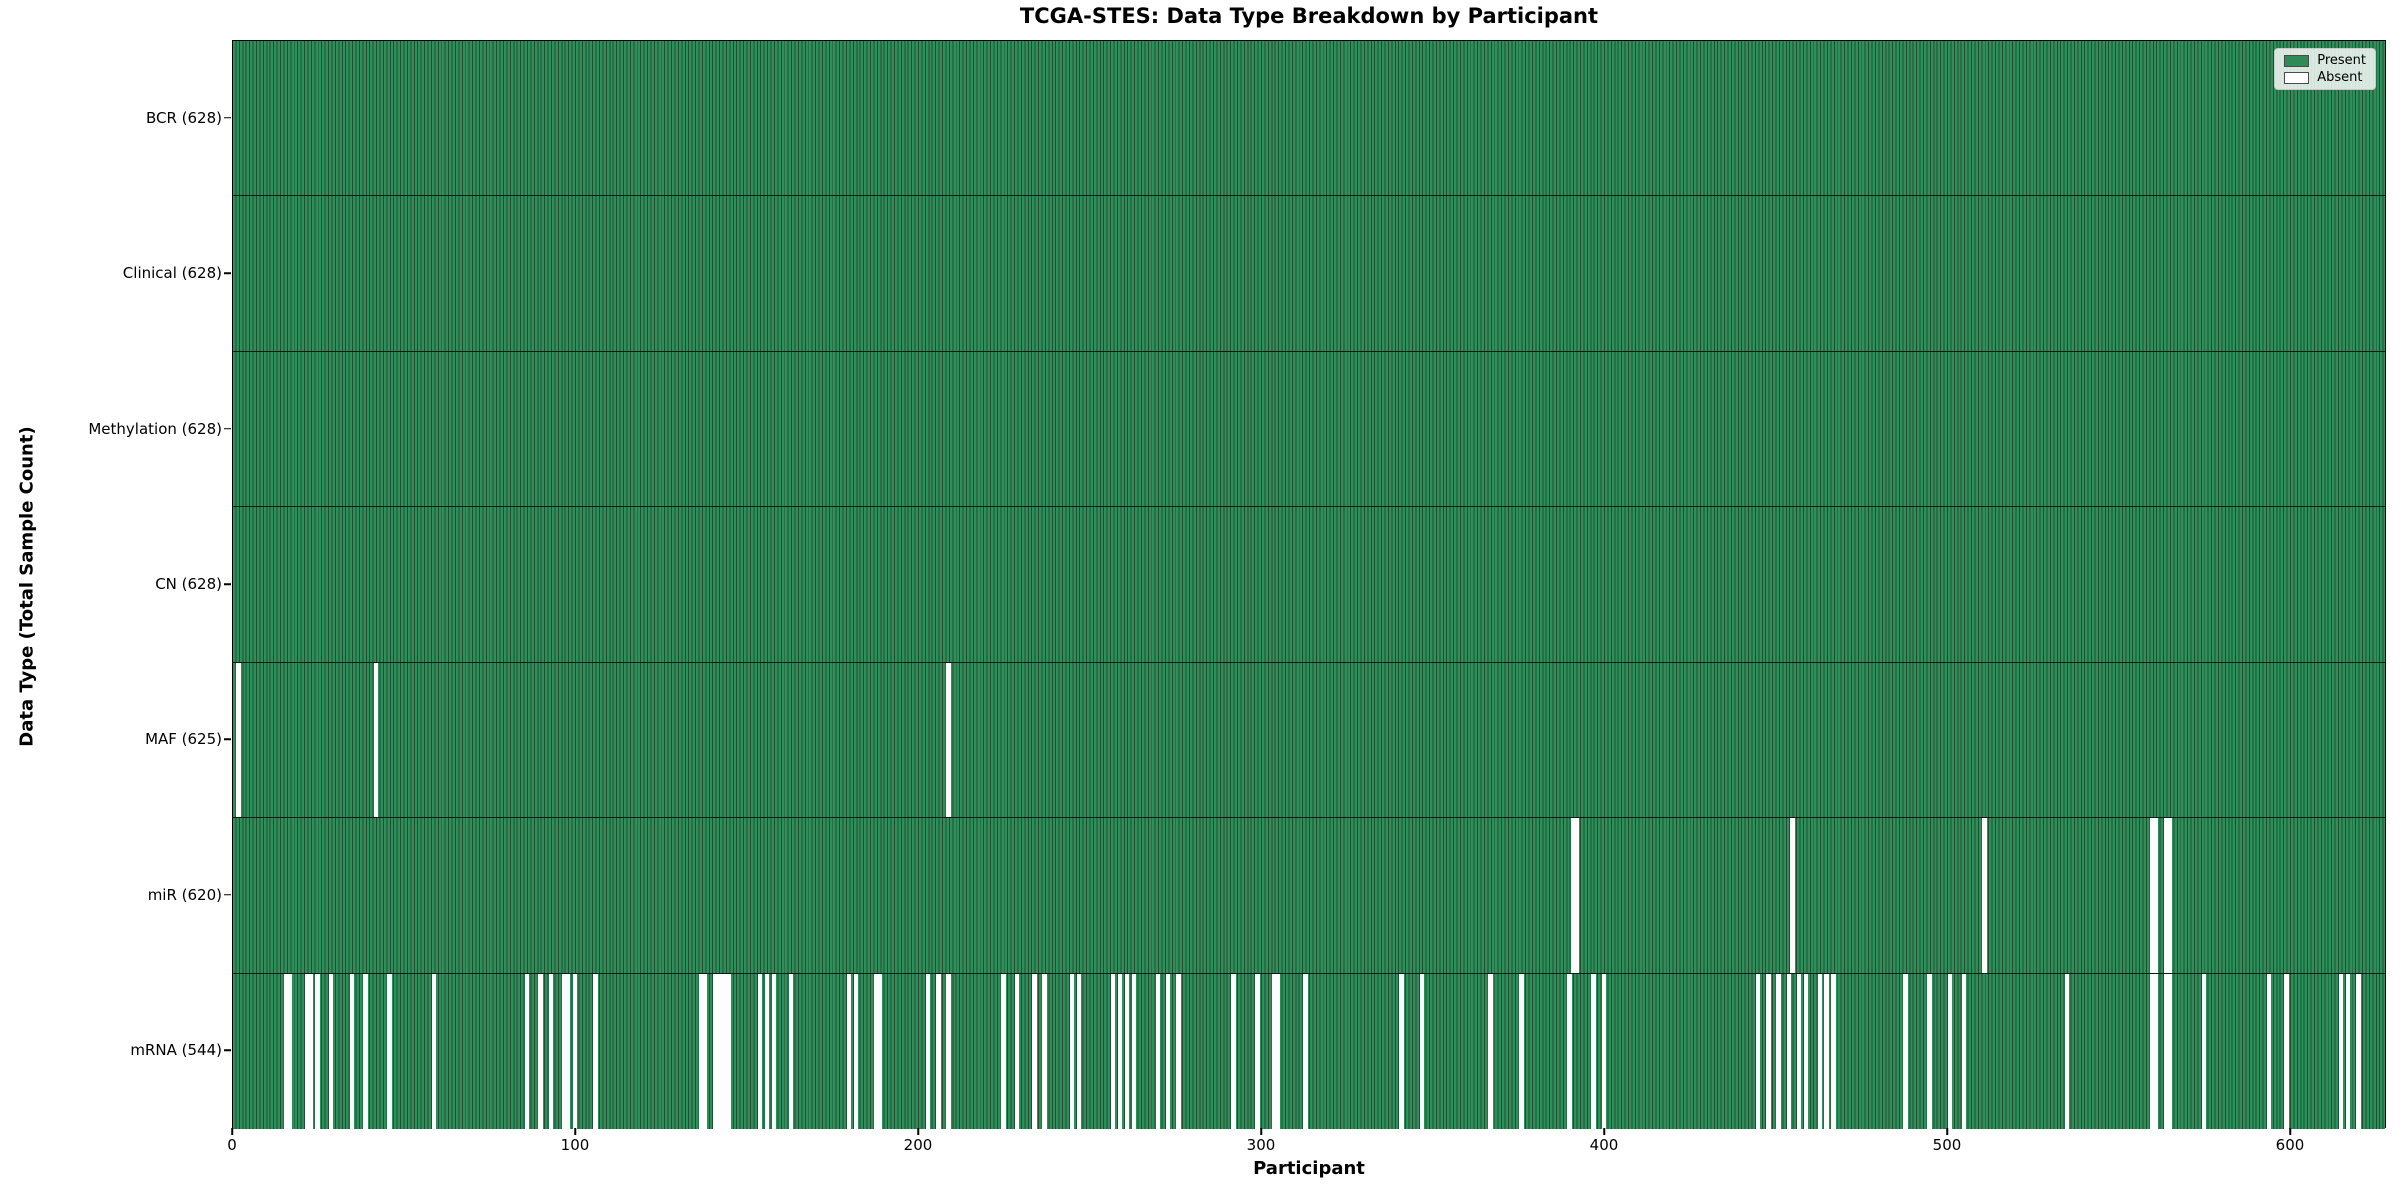  Describe the element at coordinates (232, 1145) in the screenshot. I see `x-tick-label: 0` at that location.